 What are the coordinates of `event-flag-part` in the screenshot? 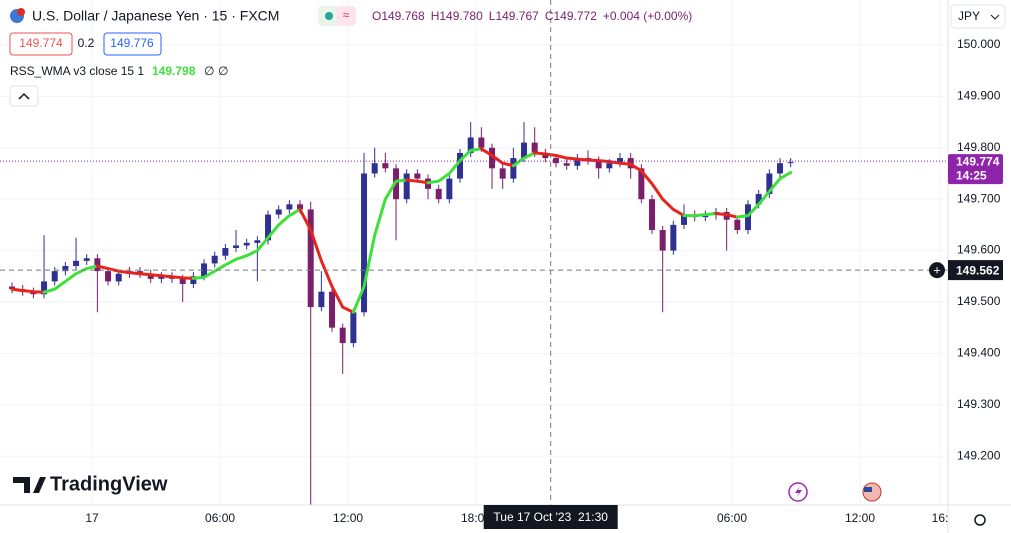 It's located at (868, 489).